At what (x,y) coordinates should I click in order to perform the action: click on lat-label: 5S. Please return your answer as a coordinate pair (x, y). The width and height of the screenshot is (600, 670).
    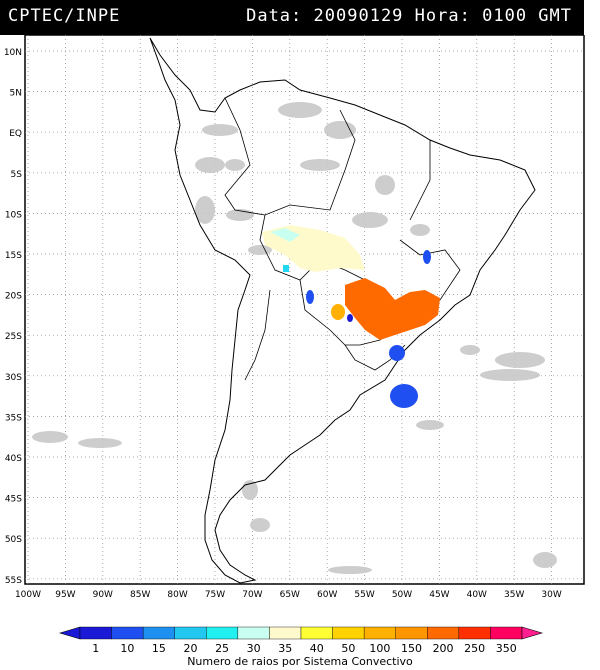
    Looking at the image, I should click on (17, 175).